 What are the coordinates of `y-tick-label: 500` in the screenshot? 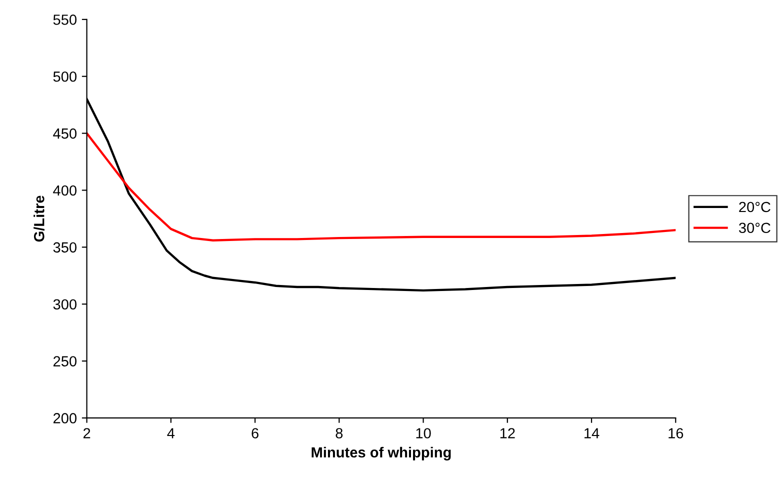 It's located at (65, 76).